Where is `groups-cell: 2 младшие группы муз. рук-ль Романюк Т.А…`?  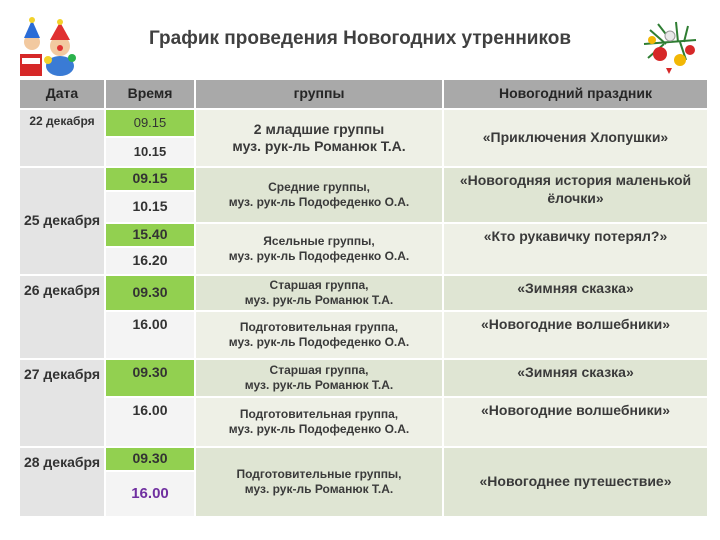
groups-cell: 2 младшие группы муз. рук-ль Романюк Т.А… is located at coordinates (319, 138).